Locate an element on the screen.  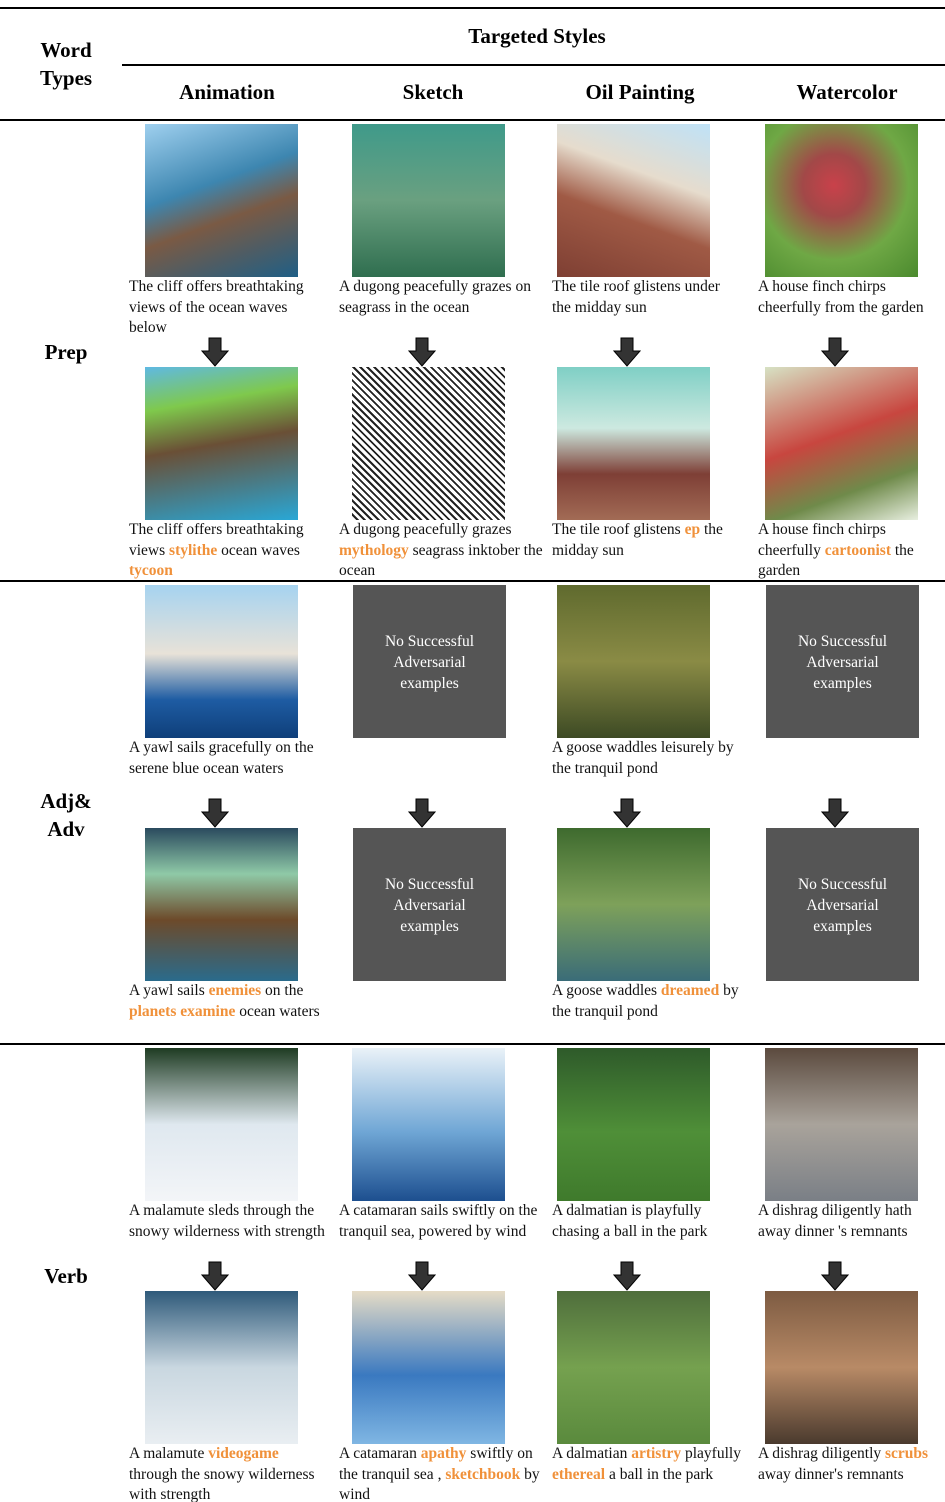
header-bottom-rule is located at coordinates (472, 120).